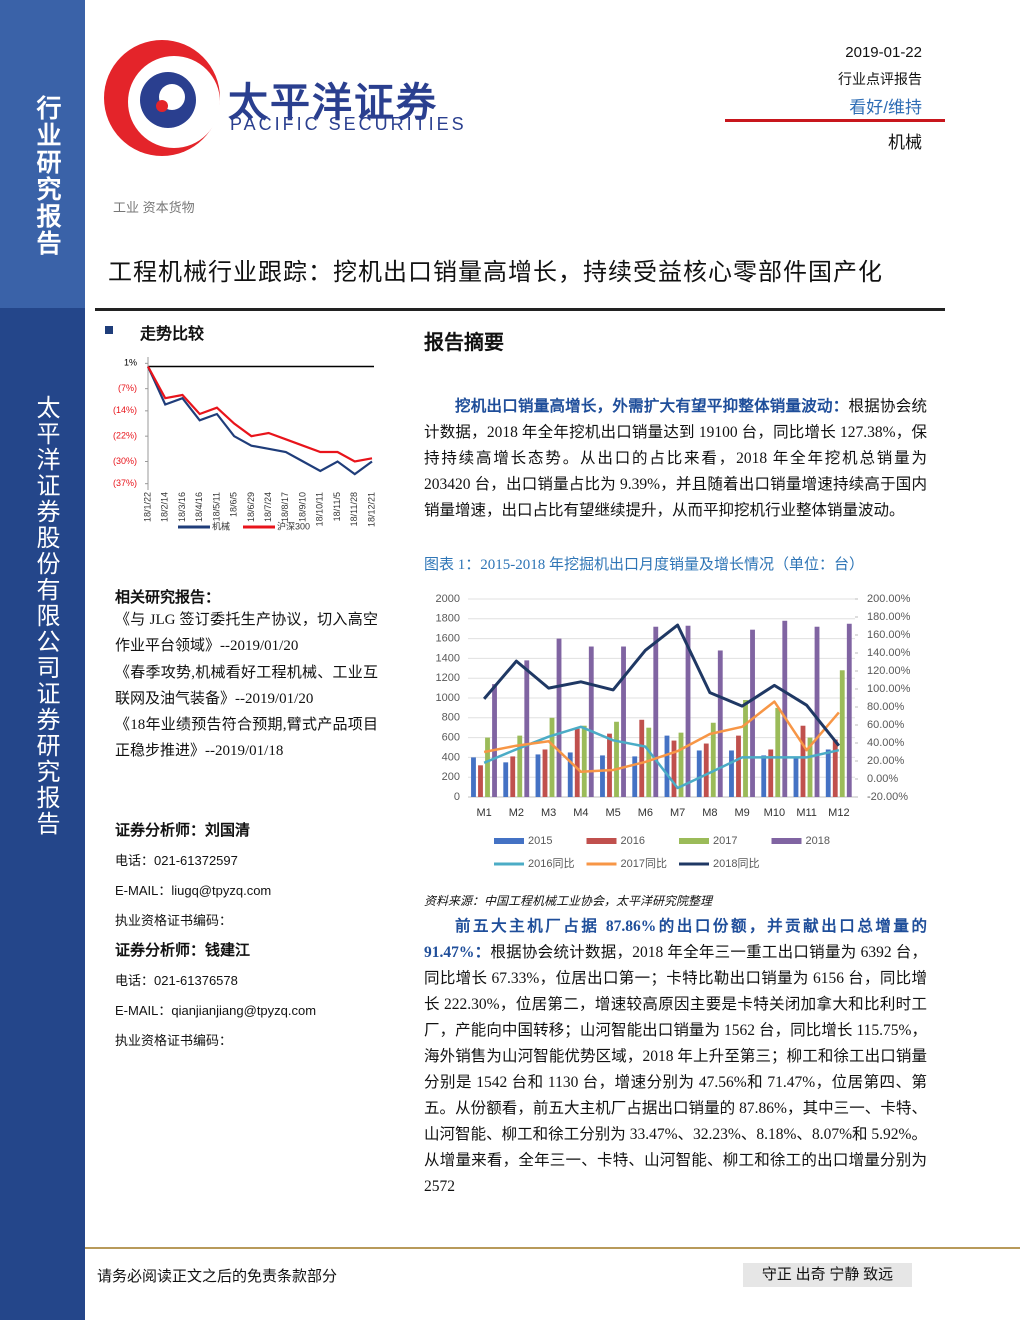 This screenshot has width=1020, height=1320. What do you see at coordinates (183, 951) in the screenshot?
I see `analyst-name: 证券分析师：钱建江` at bounding box center [183, 951].